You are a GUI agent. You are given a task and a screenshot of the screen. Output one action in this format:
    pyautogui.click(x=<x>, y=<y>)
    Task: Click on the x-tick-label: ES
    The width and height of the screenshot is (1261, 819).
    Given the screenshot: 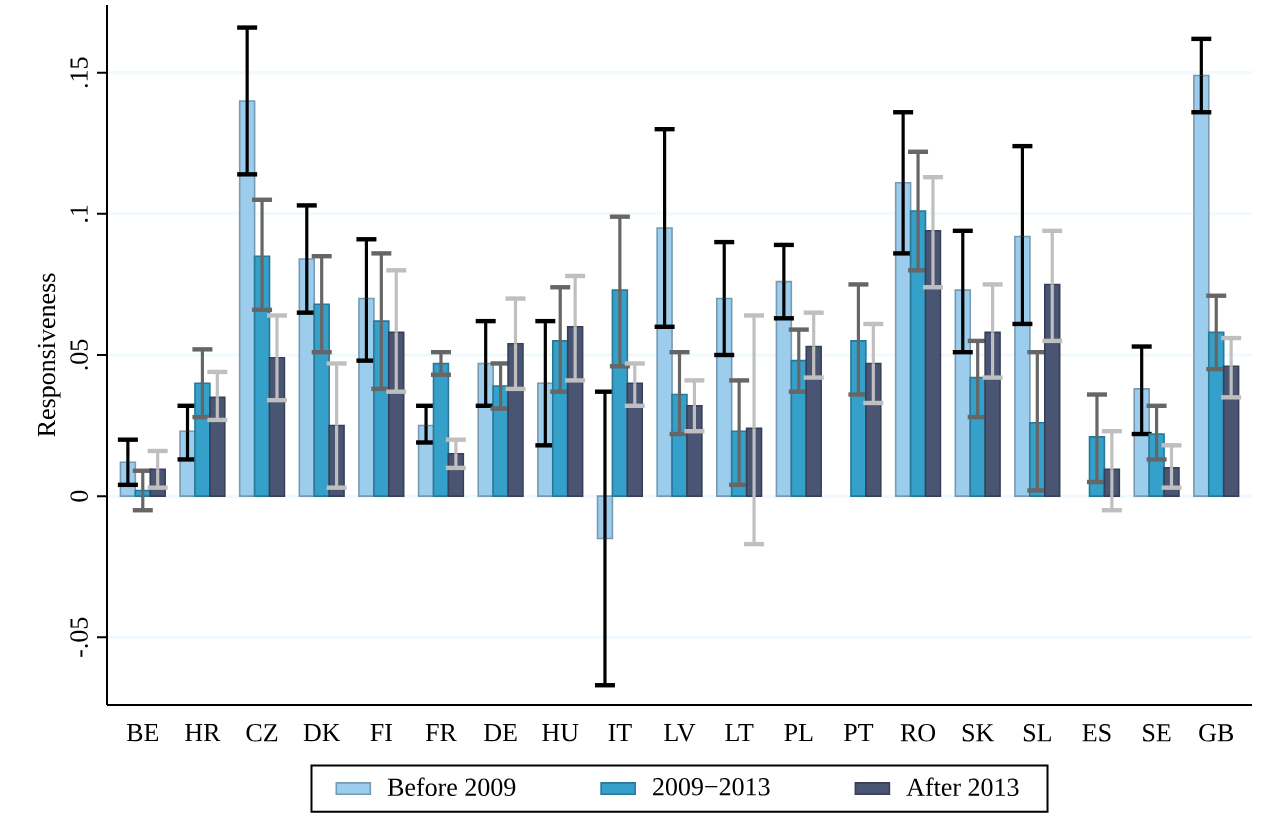 What is the action you would take?
    pyautogui.click(x=1096, y=733)
    